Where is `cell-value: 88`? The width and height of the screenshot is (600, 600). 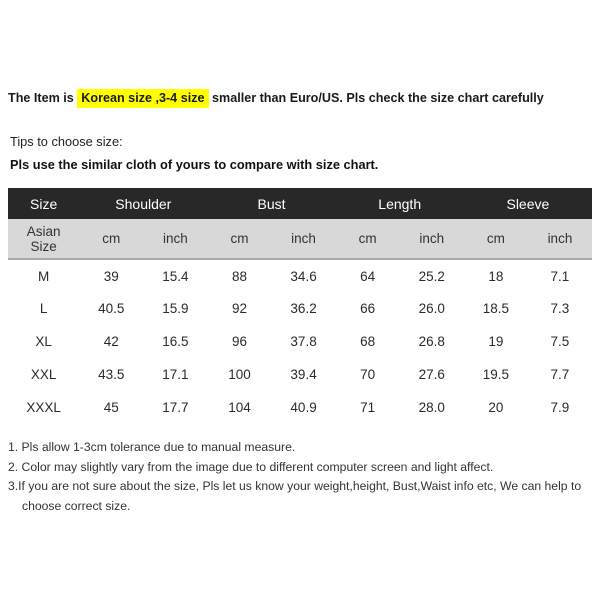
cell-value: 88 is located at coordinates (239, 276).